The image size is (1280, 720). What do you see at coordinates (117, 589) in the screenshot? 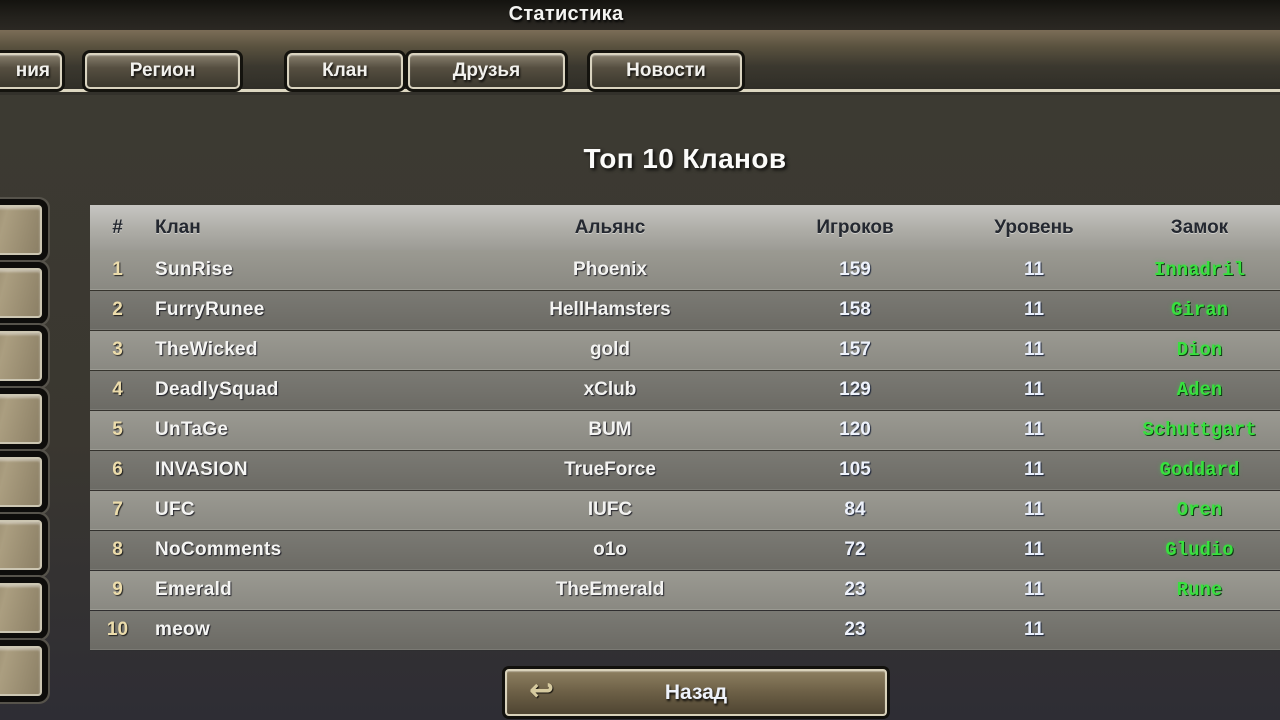
I see `cell-rank: 9` at bounding box center [117, 589].